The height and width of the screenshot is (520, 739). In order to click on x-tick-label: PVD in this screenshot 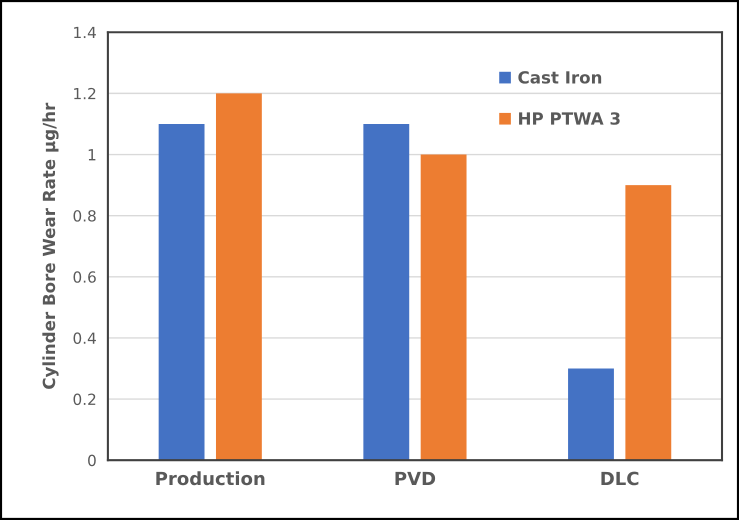, I will do `click(416, 479)`.